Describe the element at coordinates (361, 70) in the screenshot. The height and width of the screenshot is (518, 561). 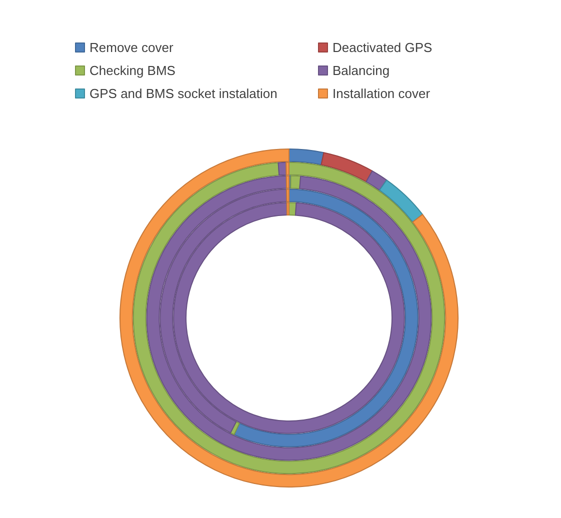
I see `legend-label: Balancing` at that location.